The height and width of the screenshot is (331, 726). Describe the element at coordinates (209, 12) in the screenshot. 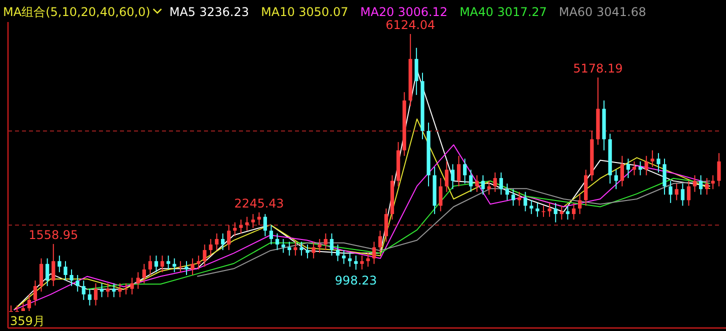

I see `legend-item: MA5 3236.23` at that location.